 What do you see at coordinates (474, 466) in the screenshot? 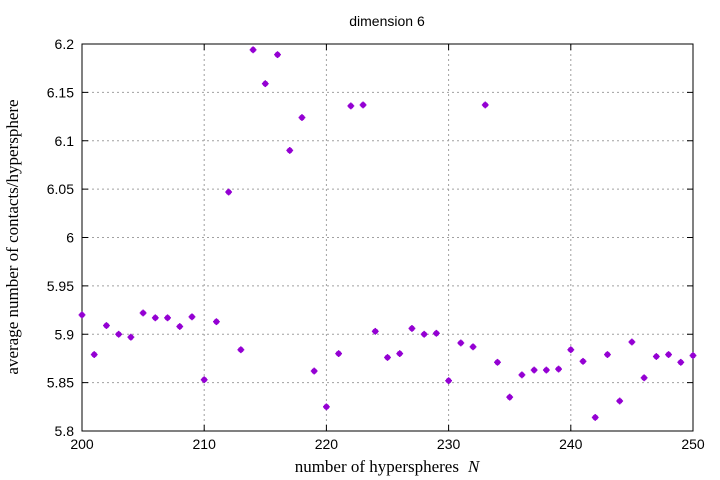
I see `x-axis-label-variable: N` at bounding box center [474, 466].